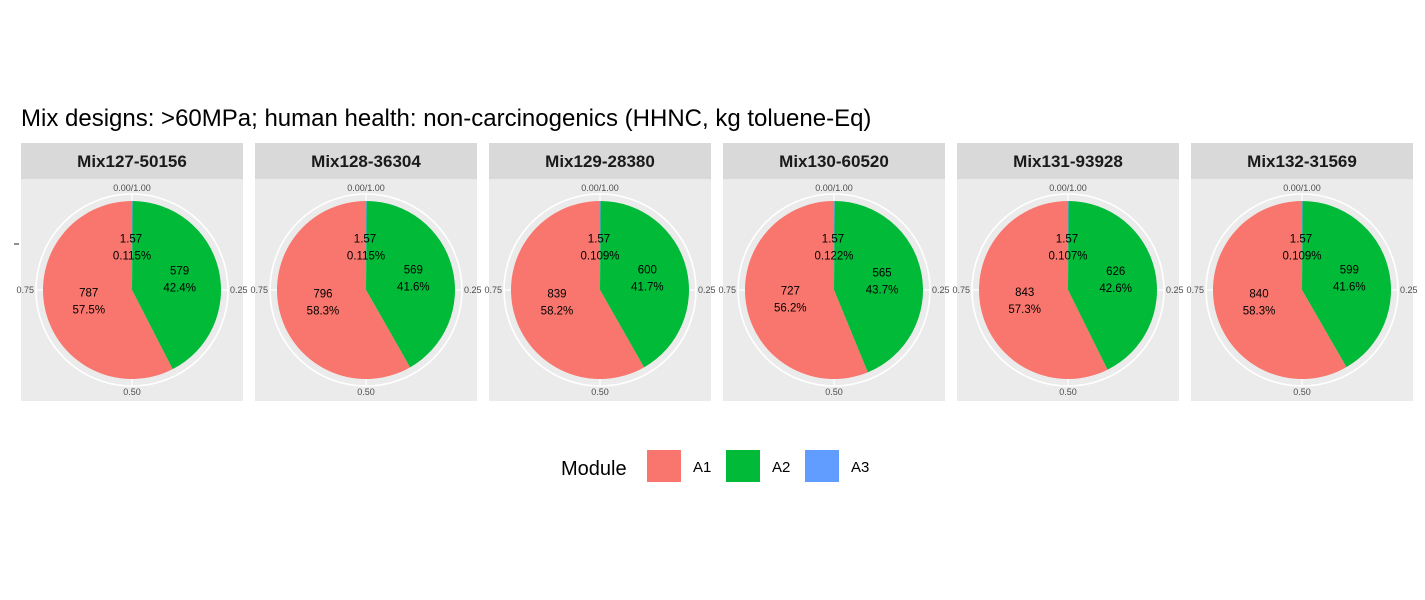 This screenshot has height=600, width=1425. Describe the element at coordinates (1115, 289) in the screenshot. I see `slice-percent-label: 42.6%` at that location.